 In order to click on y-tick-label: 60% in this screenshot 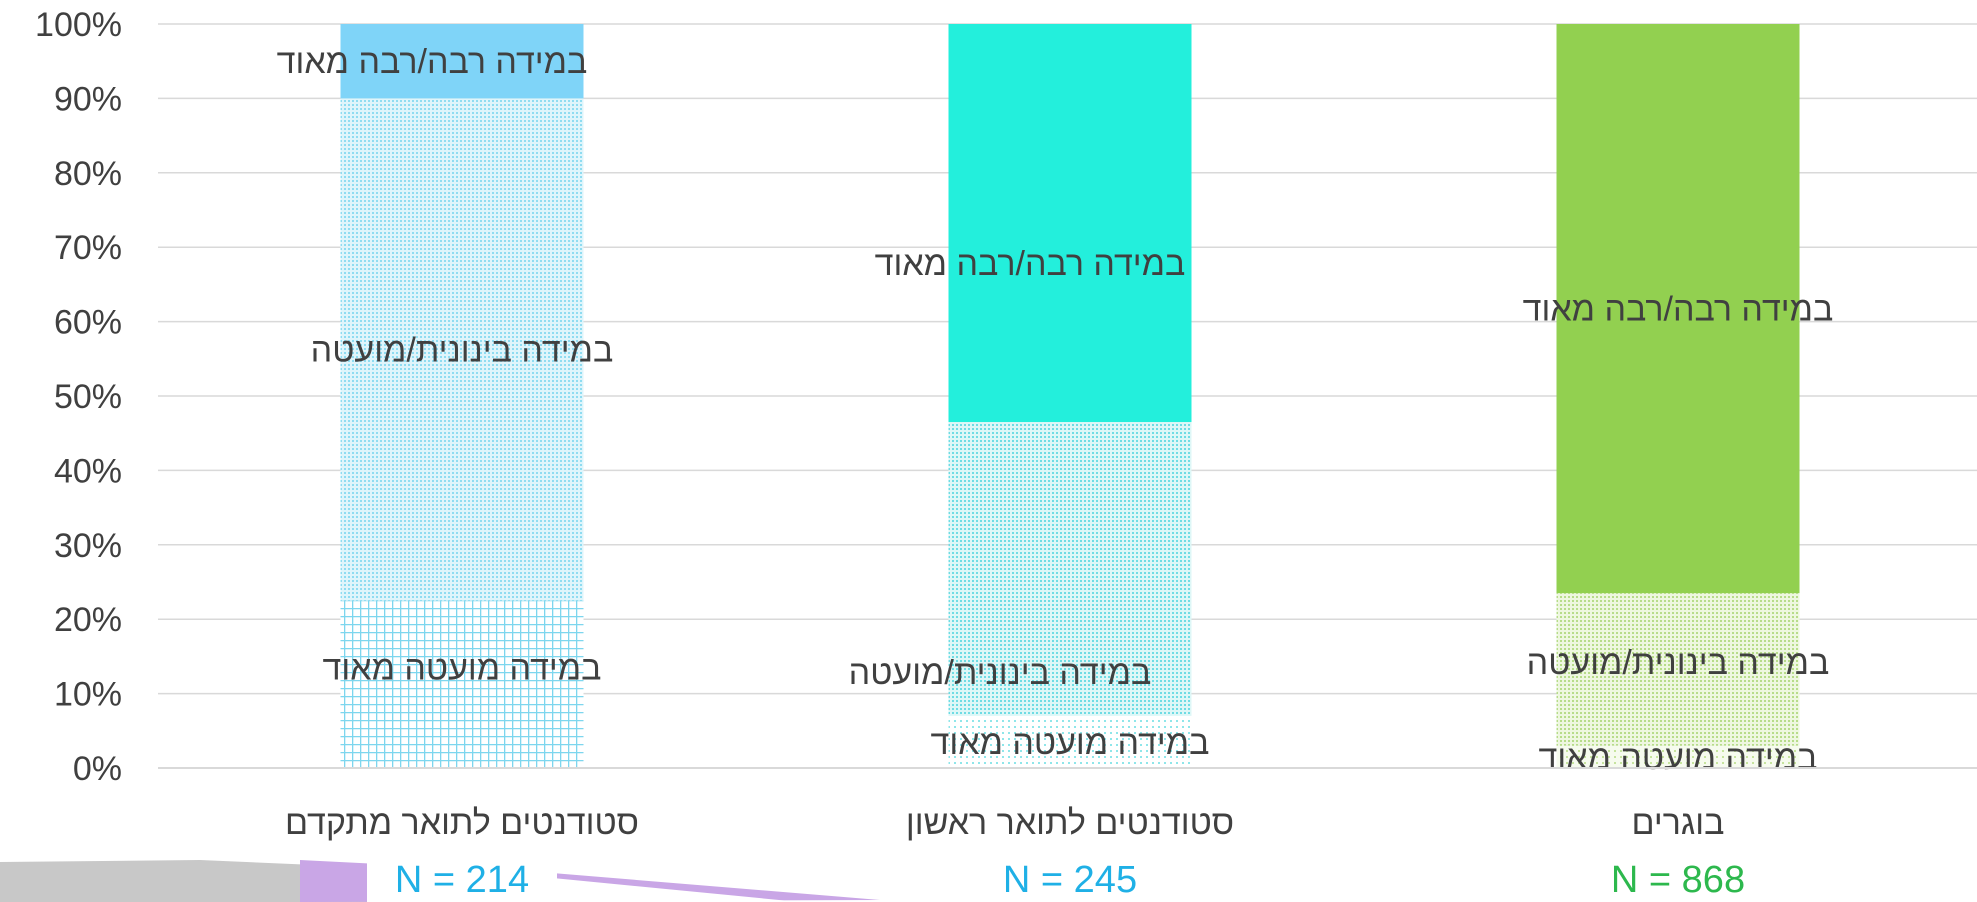, I will do `click(88, 323)`.